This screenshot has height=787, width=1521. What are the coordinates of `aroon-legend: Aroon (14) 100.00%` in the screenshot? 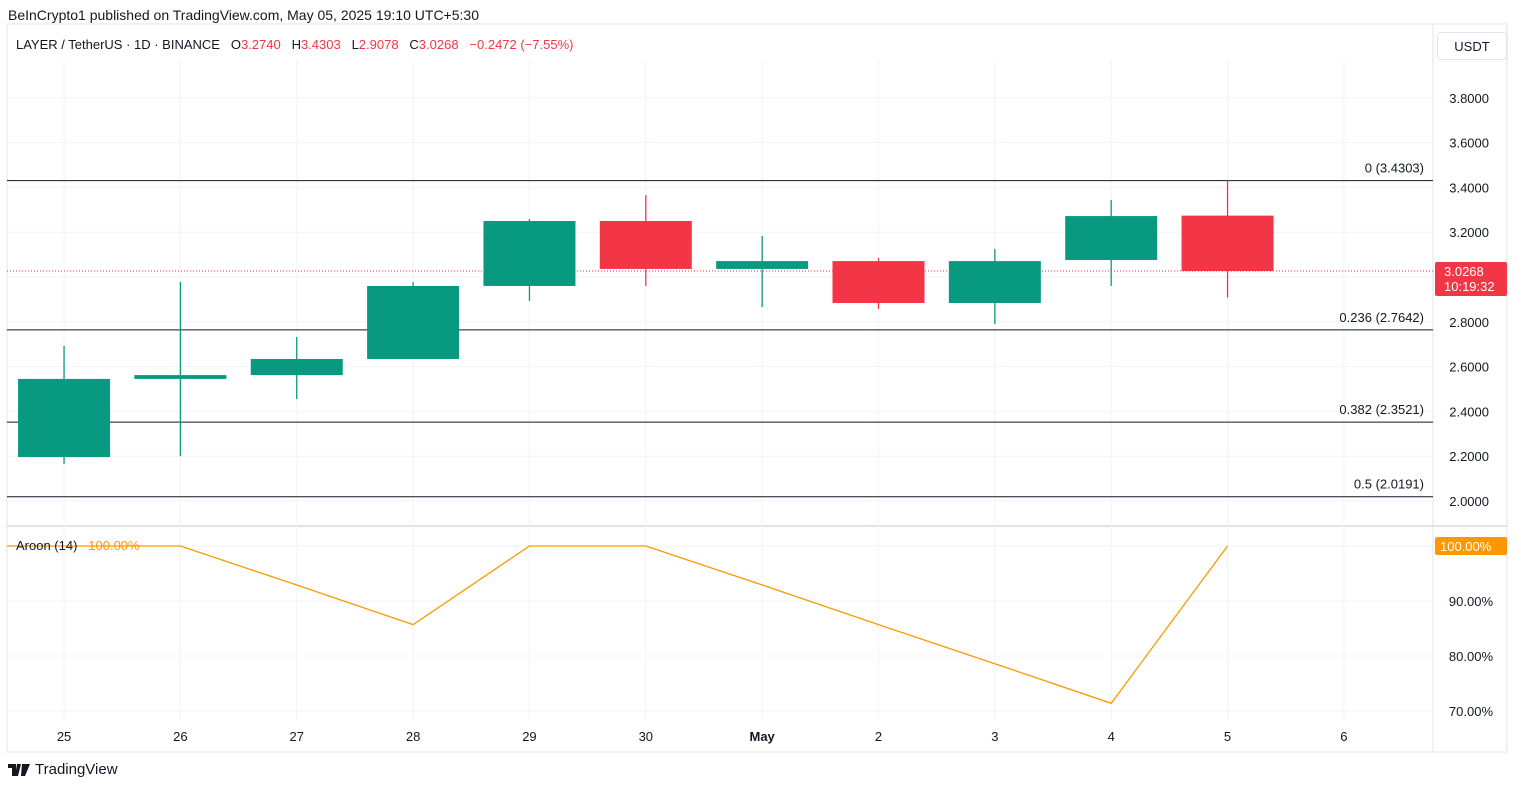 It's located at (78, 545).